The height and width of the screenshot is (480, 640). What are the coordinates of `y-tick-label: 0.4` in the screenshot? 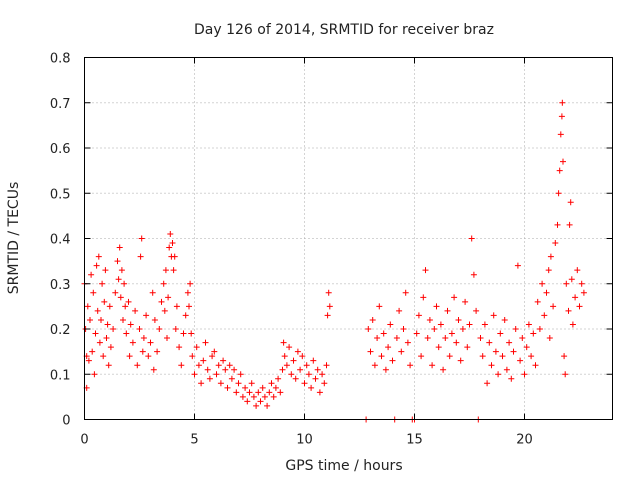 It's located at (60, 240).